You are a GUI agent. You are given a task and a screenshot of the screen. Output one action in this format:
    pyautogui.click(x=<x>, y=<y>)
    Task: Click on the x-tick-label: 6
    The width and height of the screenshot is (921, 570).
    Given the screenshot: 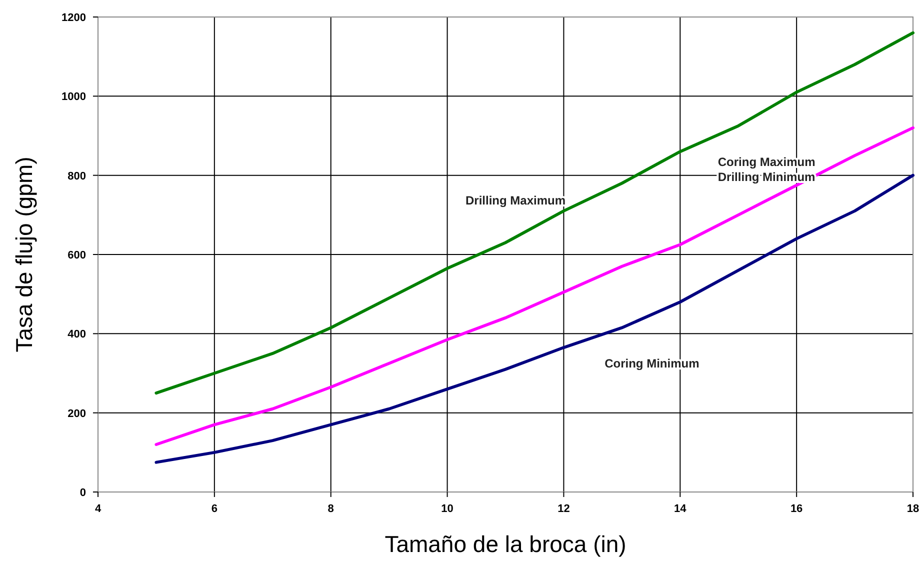 What is the action you would take?
    pyautogui.click(x=214, y=509)
    